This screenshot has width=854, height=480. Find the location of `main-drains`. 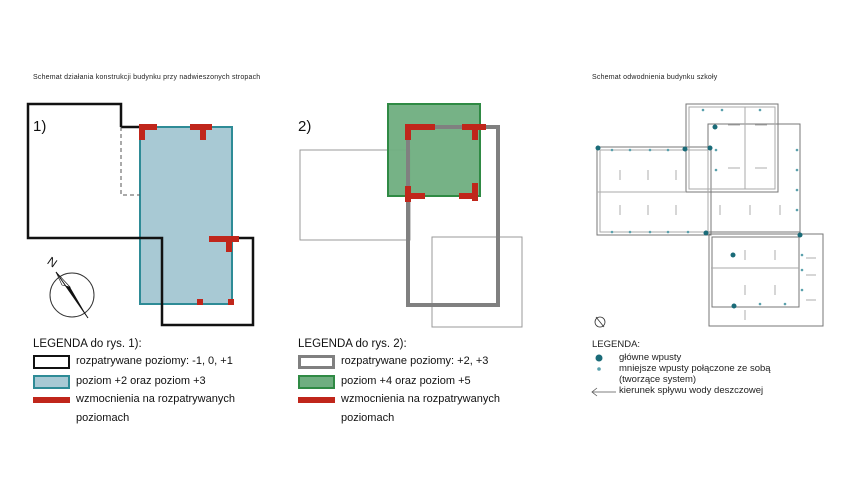

main-drains is located at coordinates (699, 216).